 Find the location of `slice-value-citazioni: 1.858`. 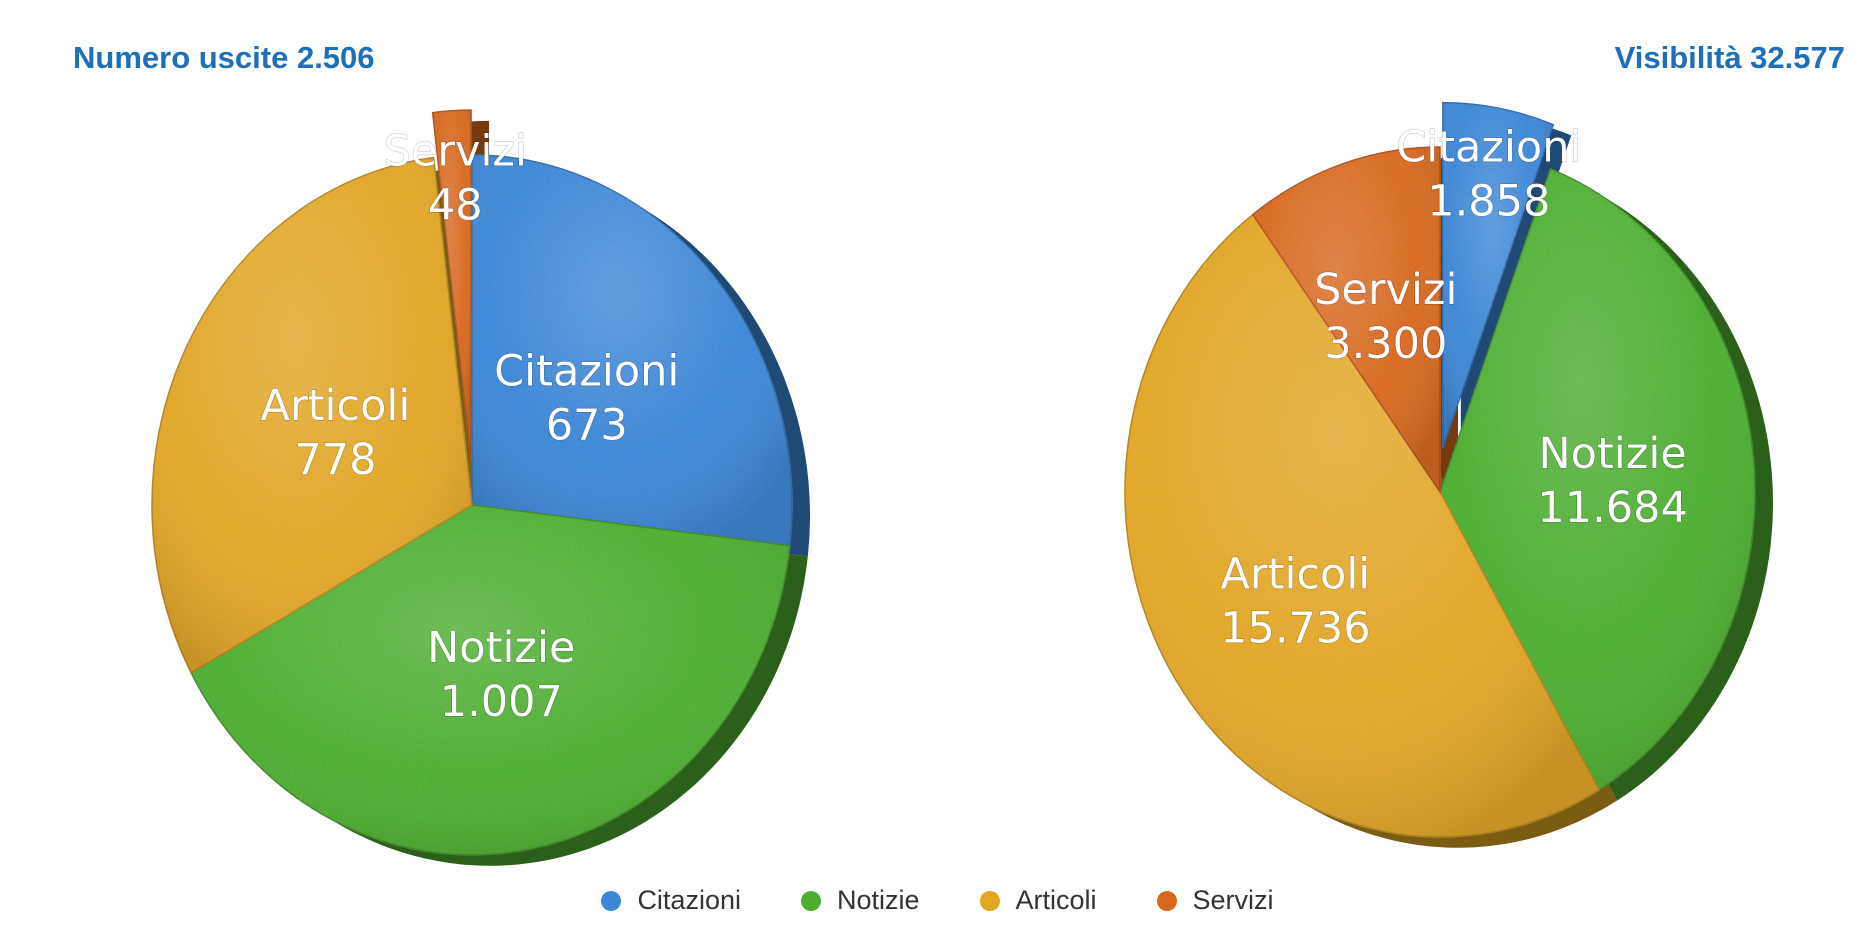

slice-value-citazioni: 1.858 is located at coordinates (1488, 201).